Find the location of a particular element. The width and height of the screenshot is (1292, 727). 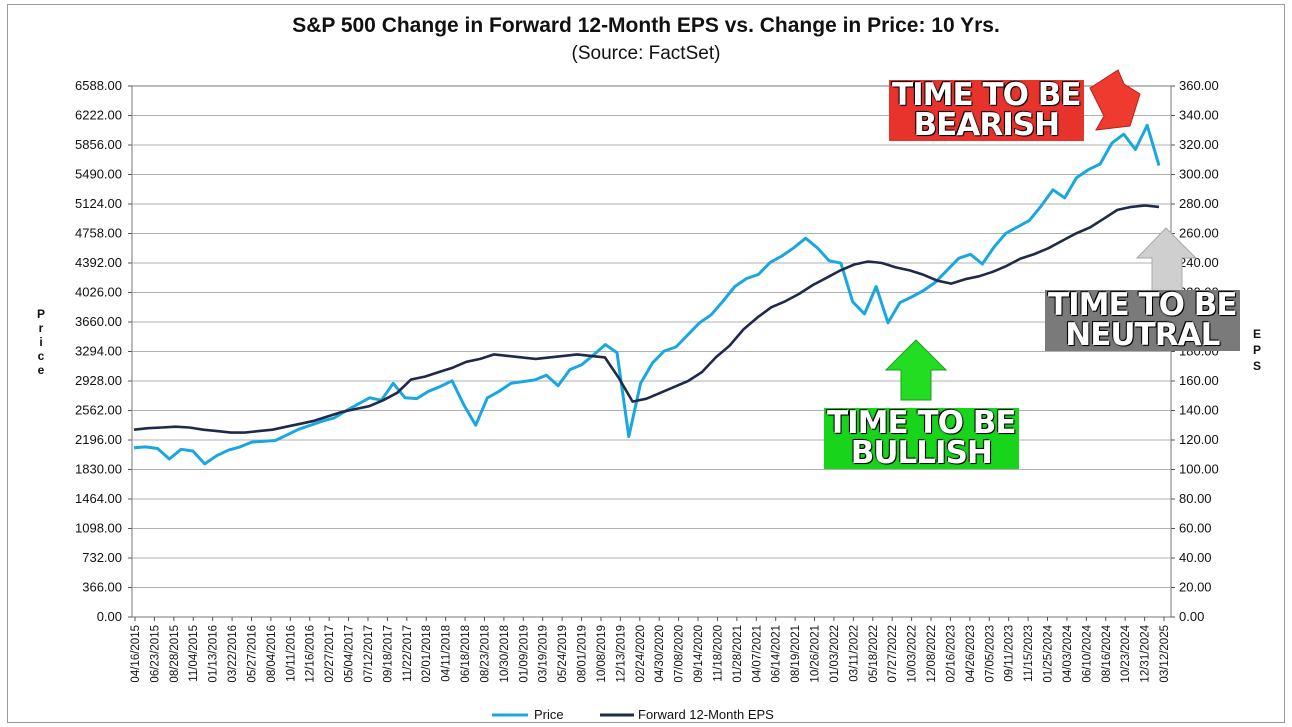

x-tick-label: 10/03/2022 is located at coordinates (913, 654).